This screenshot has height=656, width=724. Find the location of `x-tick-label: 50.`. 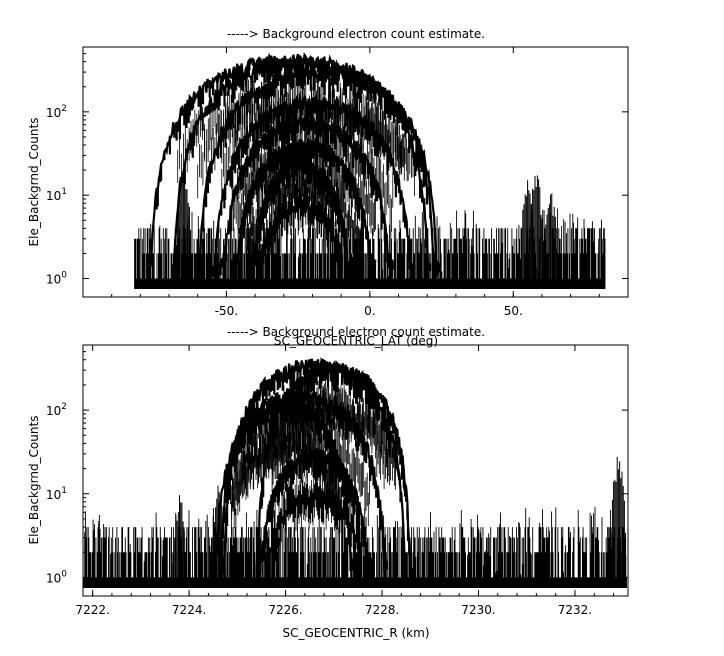

x-tick-label: 50. is located at coordinates (513, 311).